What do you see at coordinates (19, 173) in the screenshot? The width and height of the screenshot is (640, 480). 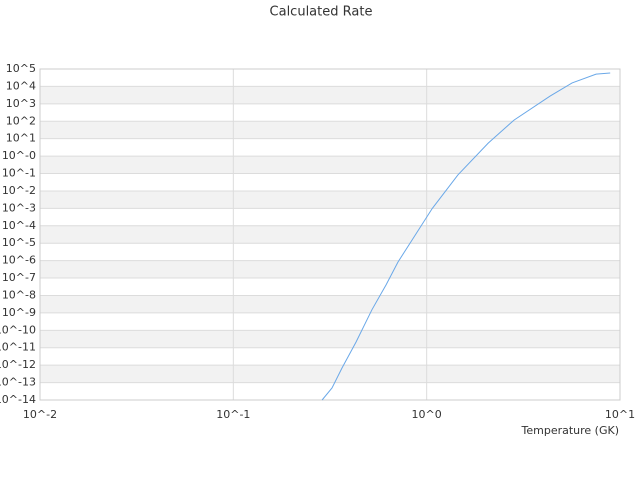 I see `y-tick-label: 10^-1` at bounding box center [19, 173].